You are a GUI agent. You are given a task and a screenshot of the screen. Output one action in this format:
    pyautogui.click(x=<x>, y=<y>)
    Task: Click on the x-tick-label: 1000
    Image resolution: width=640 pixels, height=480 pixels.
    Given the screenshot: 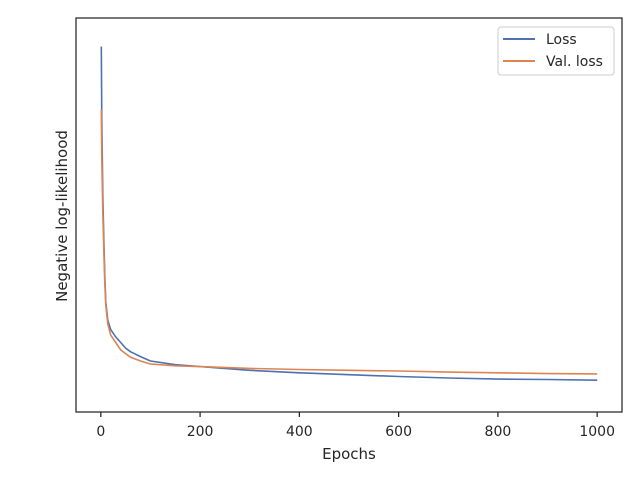 What is the action you would take?
    pyautogui.click(x=597, y=432)
    